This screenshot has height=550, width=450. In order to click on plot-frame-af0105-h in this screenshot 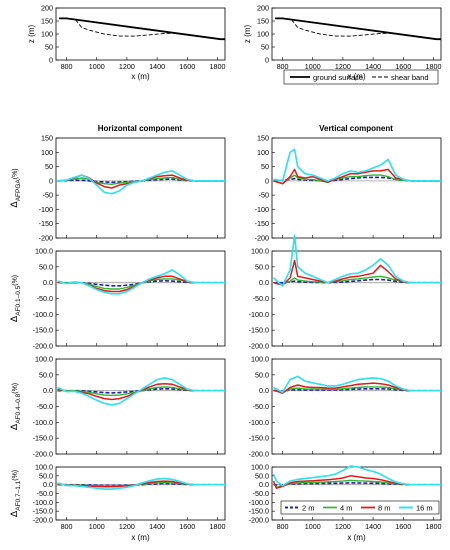, I will do `click(140, 298)`.